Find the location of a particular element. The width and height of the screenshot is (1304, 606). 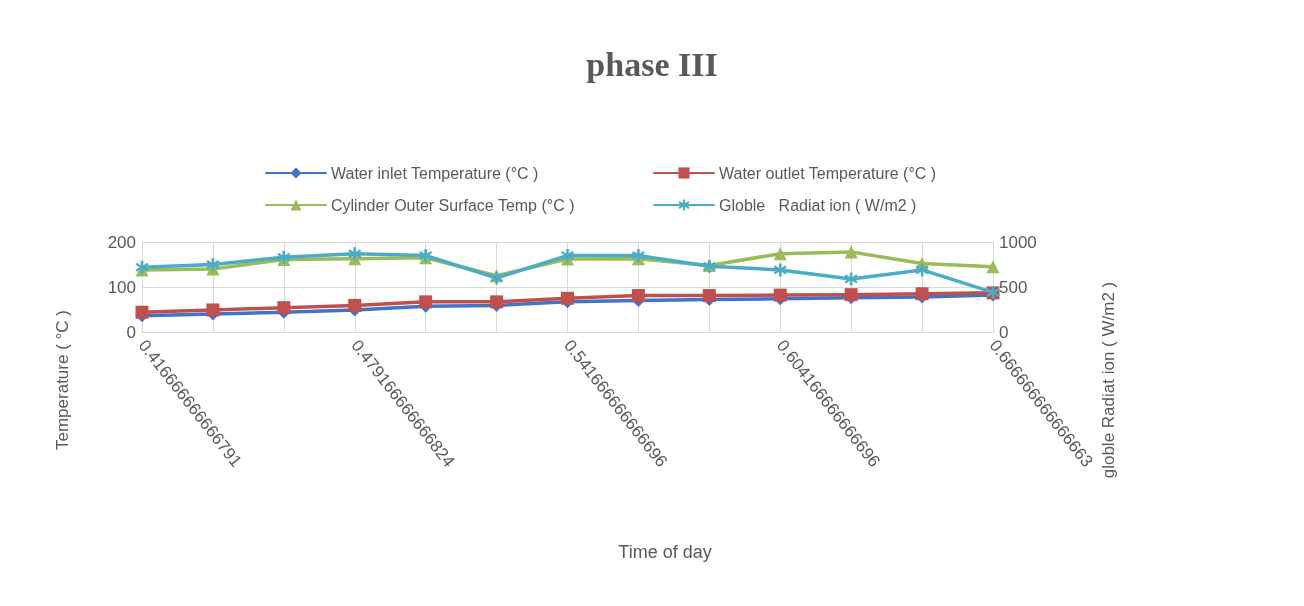

legend-label: Water outlet Temperature (°C ) is located at coordinates (828, 173).